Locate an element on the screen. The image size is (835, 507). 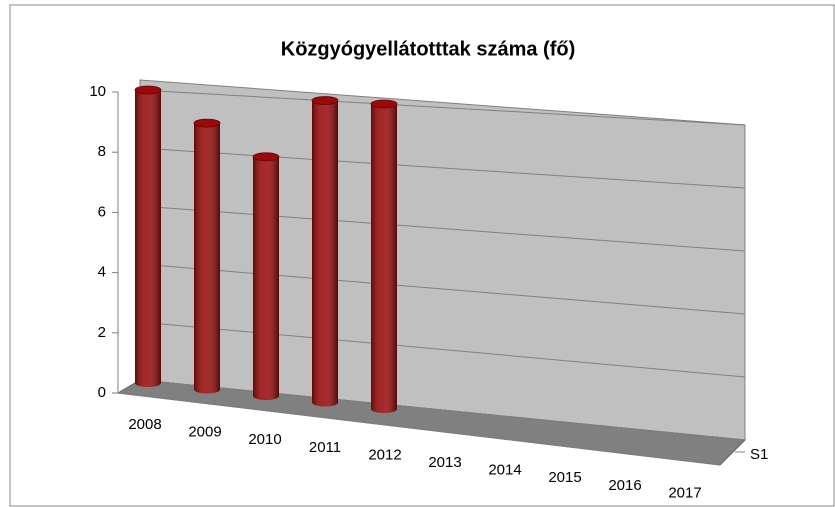
y-tick-label: 0 is located at coordinates (102, 392).